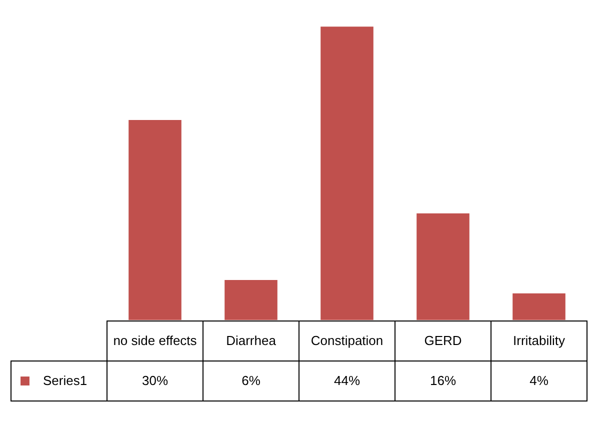 The image size is (605, 439). What do you see at coordinates (443, 380) in the screenshot?
I see `data-label: 16%` at bounding box center [443, 380].